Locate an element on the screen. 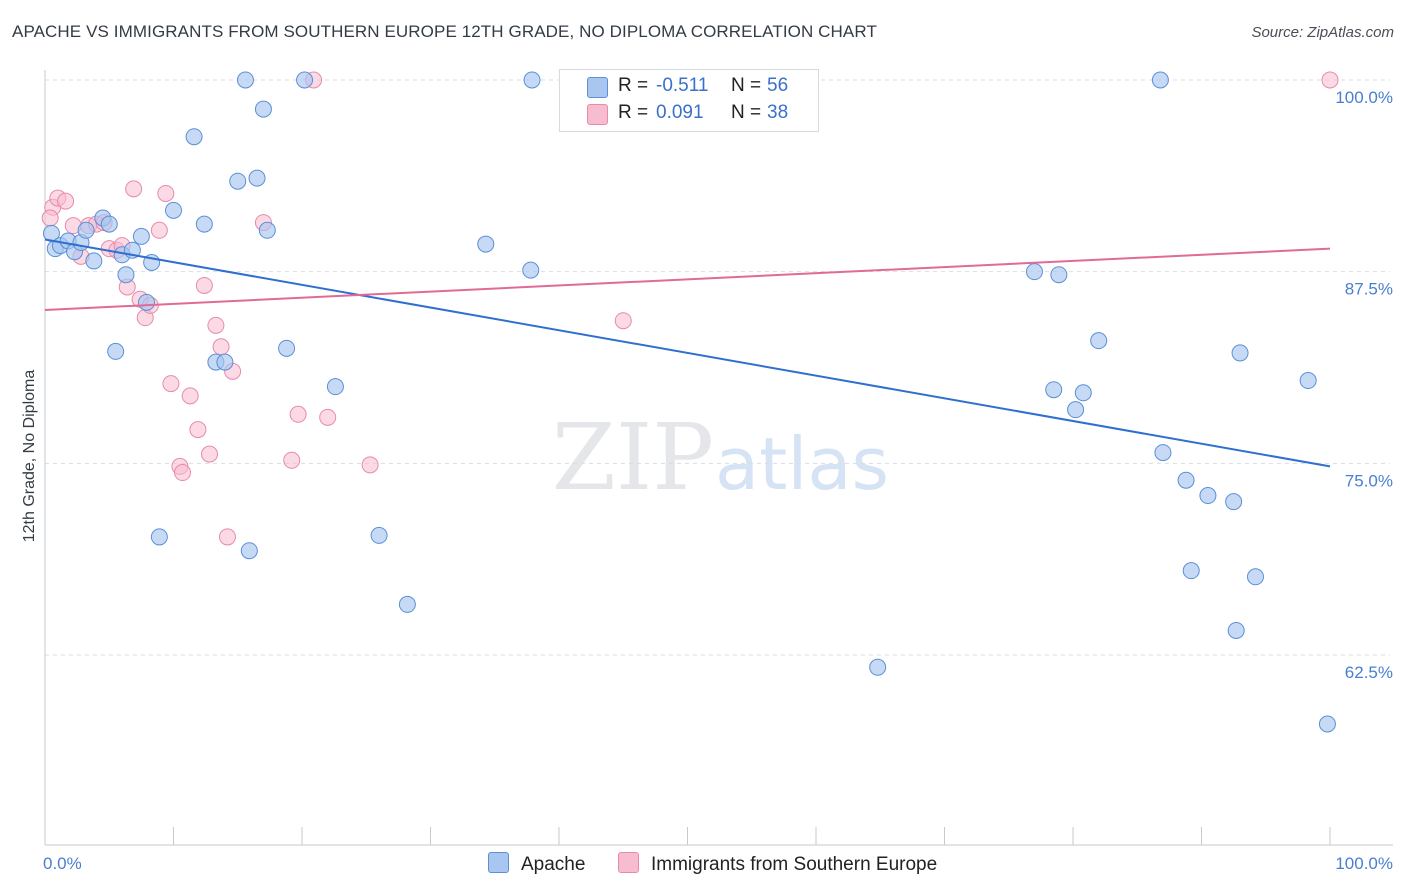  legend-row-apache: R = -0.511 N = 56 is located at coordinates (689, 87).